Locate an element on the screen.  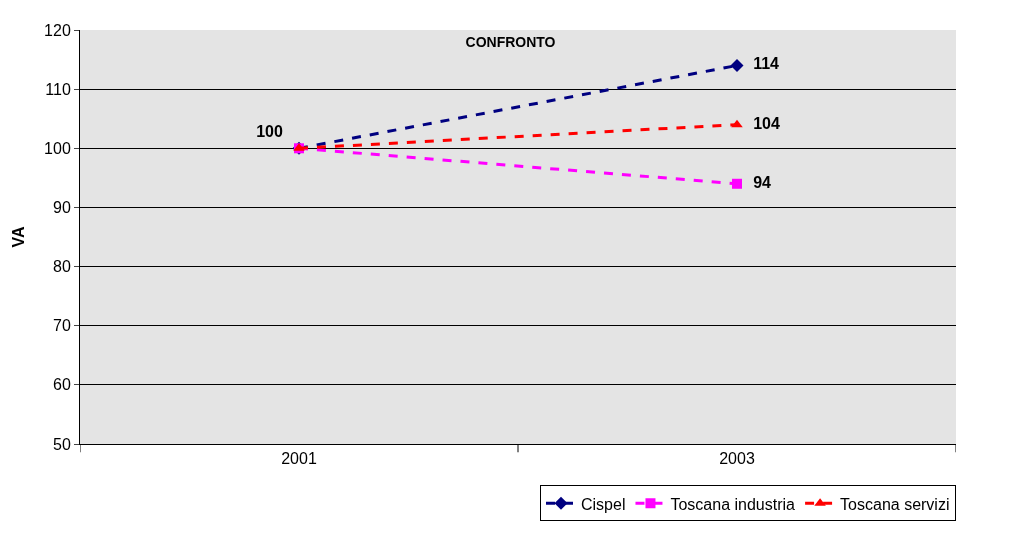
legend-label: Toscana servizi is located at coordinates (895, 504).